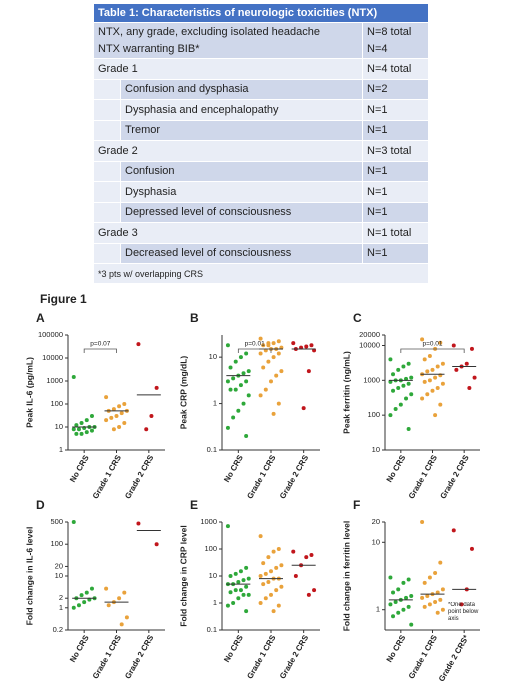  What do you see at coordinates (100, 344) in the screenshot?
I see `p-value: p=0.07` at bounding box center [100, 344].